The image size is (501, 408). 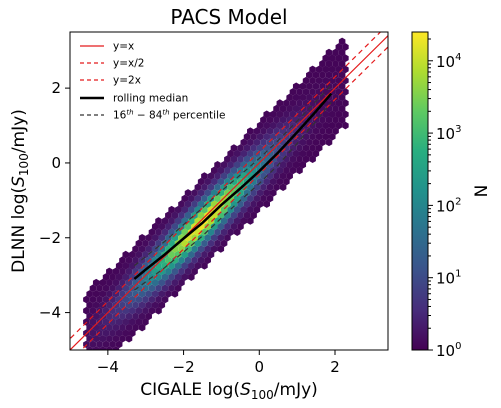 What do you see at coordinates (229, 391) in the screenshot?
I see `x-axis-label: CIGALE log(S100/mJy)` at bounding box center [229, 391].